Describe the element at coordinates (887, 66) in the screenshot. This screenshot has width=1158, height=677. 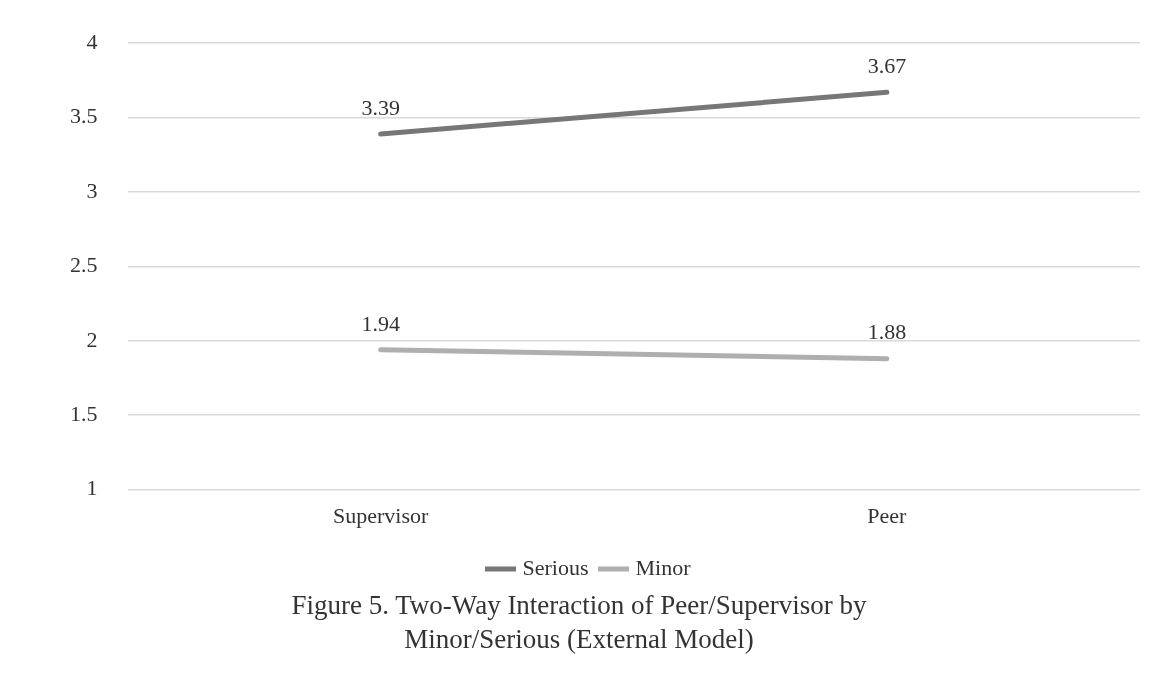
I see `data-label: 3.67` at that location.